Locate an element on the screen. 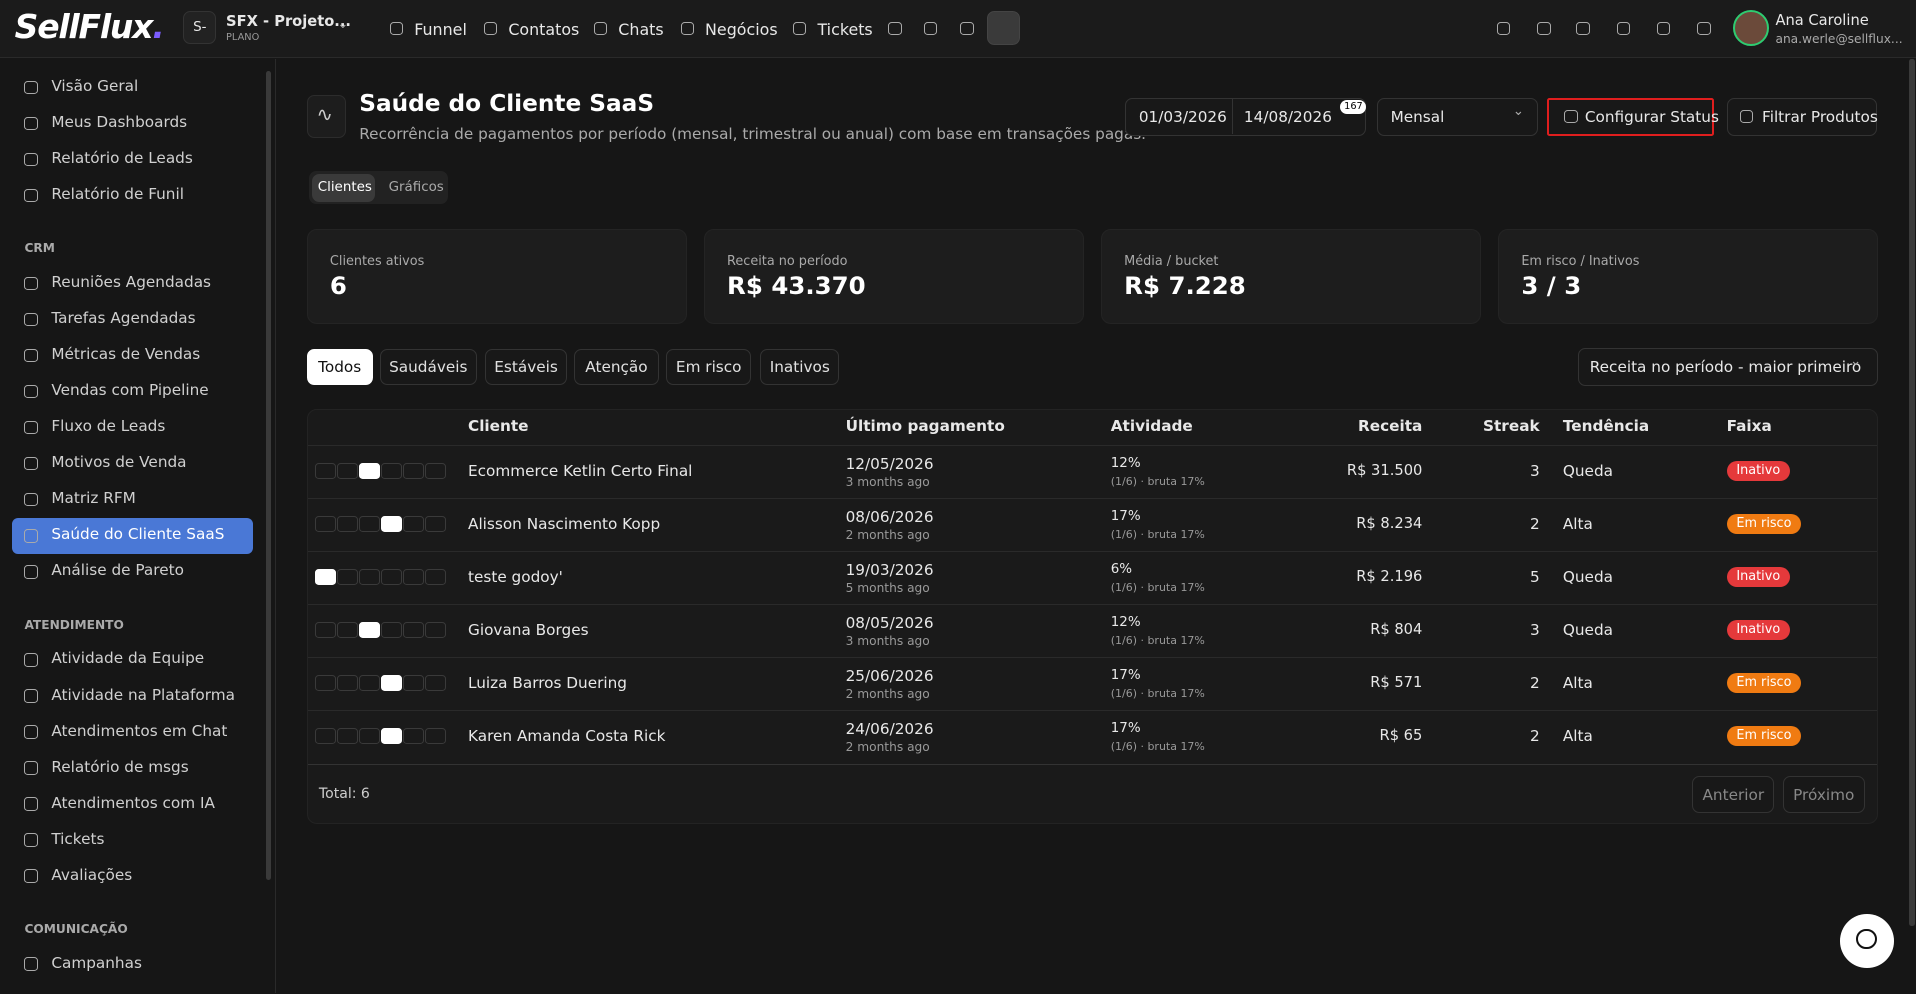  logo: SellFlux. is located at coordinates (90, 26).